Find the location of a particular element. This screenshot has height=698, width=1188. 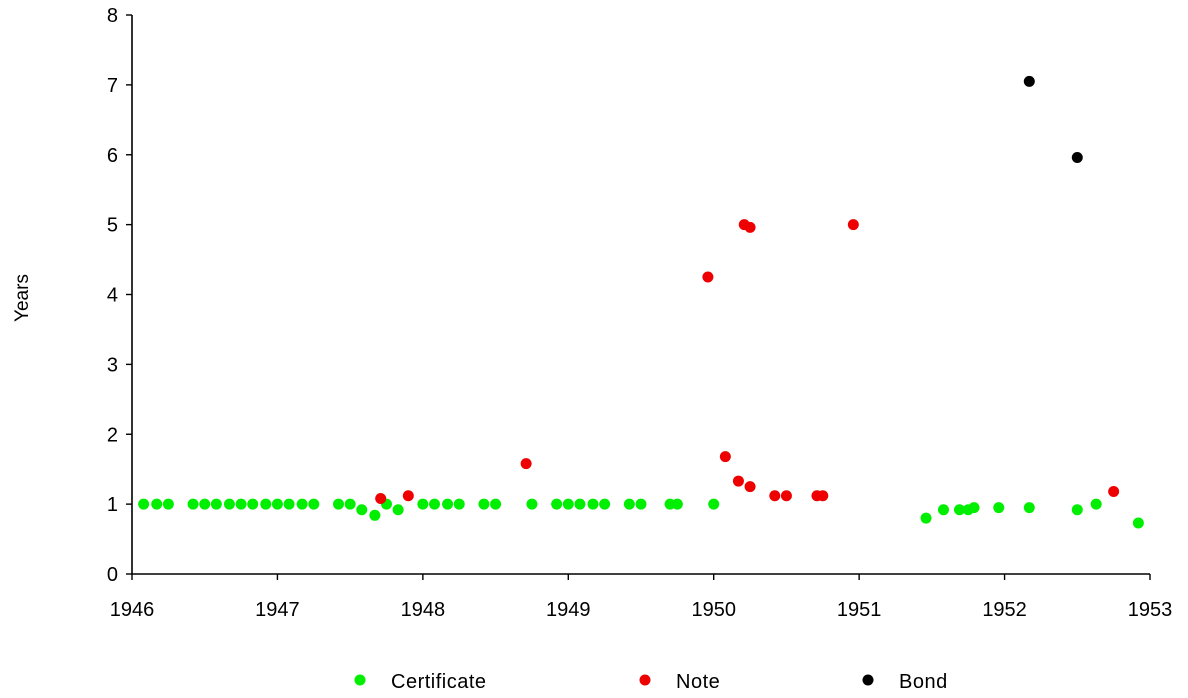

x-tick-label: 1950 is located at coordinates (713, 610).